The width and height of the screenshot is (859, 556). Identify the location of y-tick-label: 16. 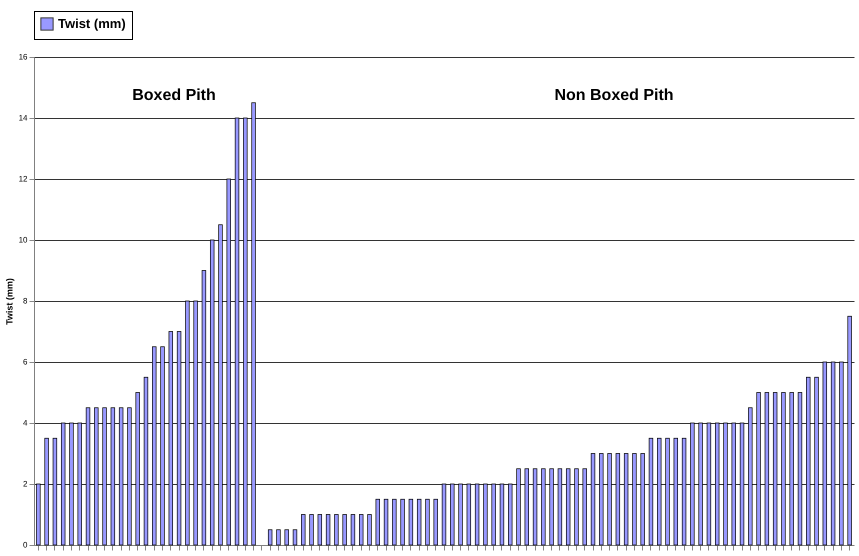
(23, 57).